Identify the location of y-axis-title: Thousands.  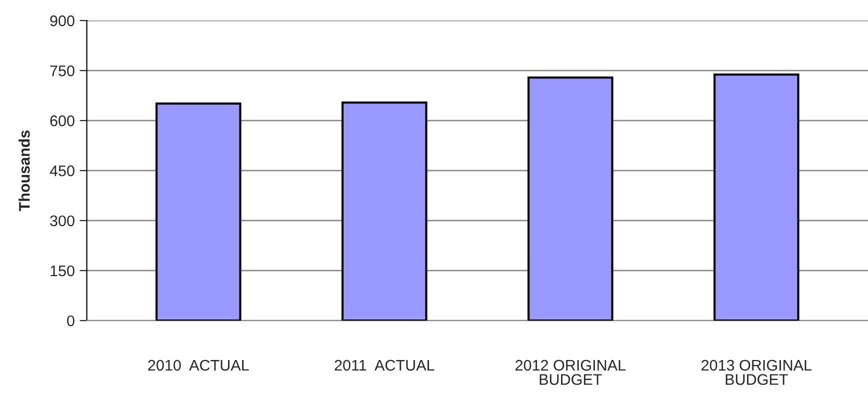
(24, 171).